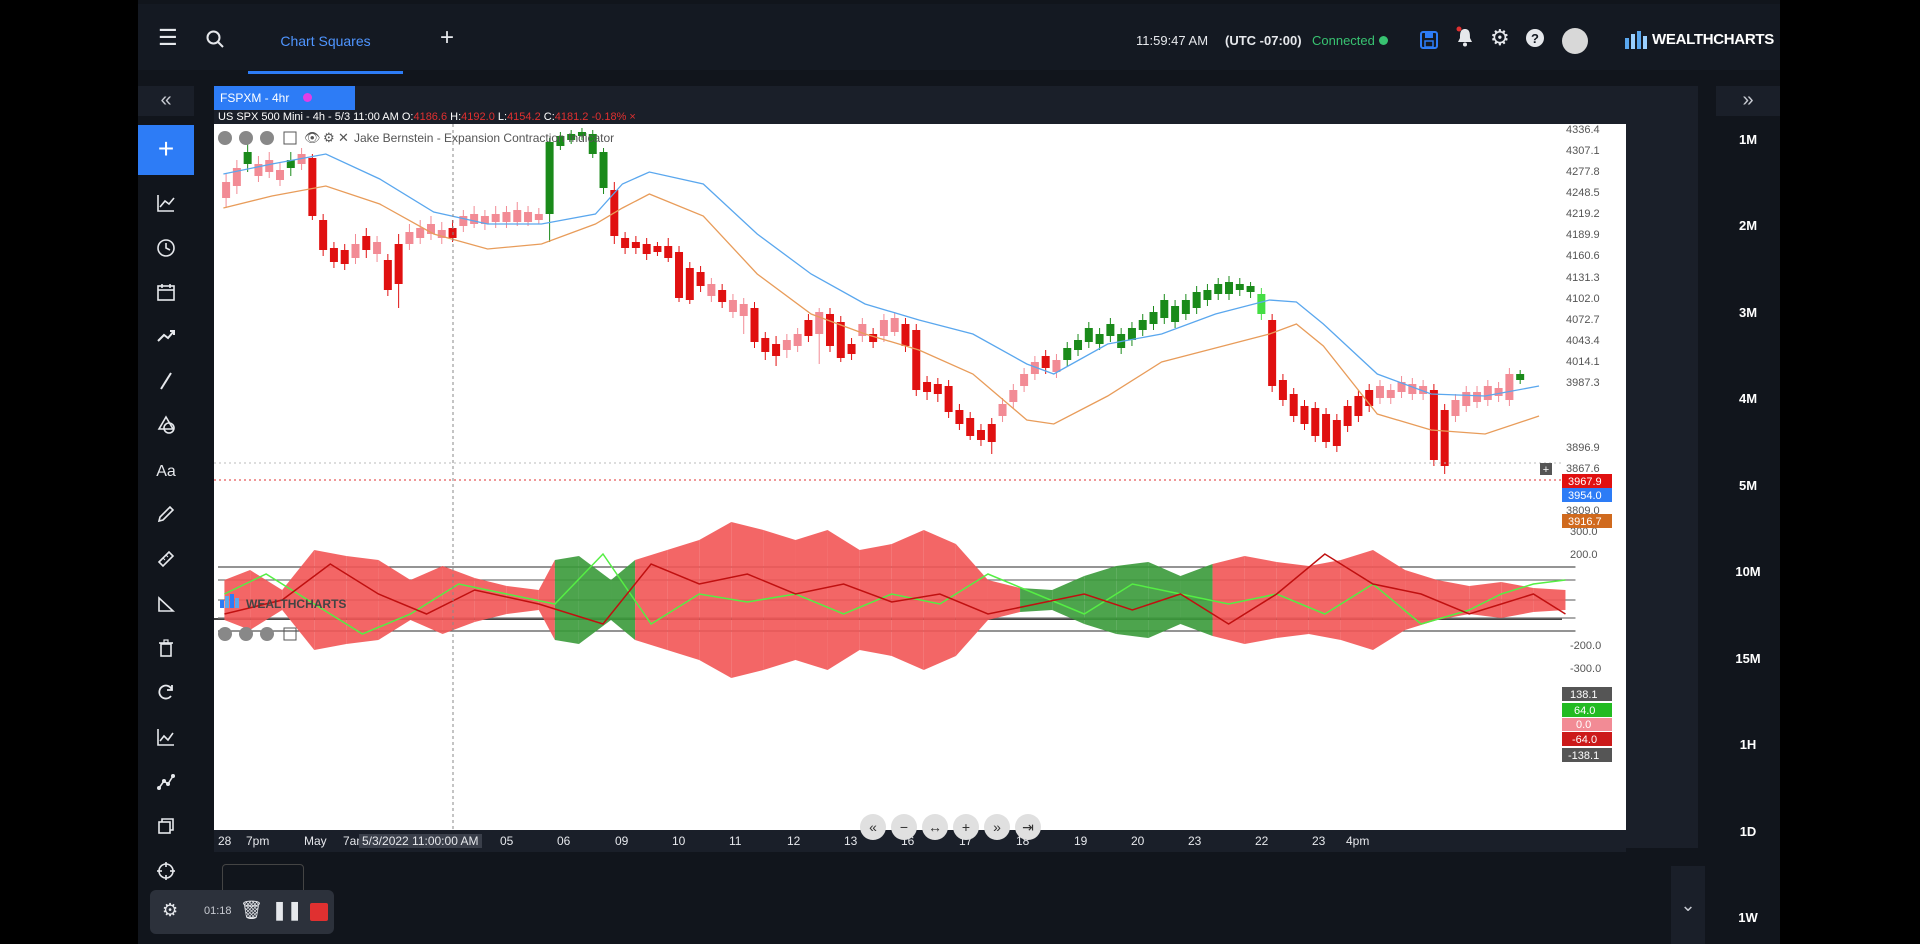 Image resolution: width=1920 pixels, height=944 pixels. I want to click on node-line-icon, so click(166, 784).